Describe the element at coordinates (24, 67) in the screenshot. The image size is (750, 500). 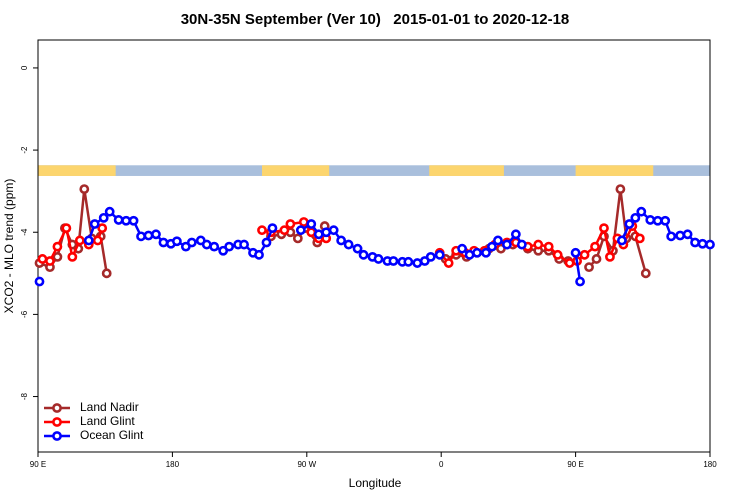
I see `y-tick-label: 0` at that location.